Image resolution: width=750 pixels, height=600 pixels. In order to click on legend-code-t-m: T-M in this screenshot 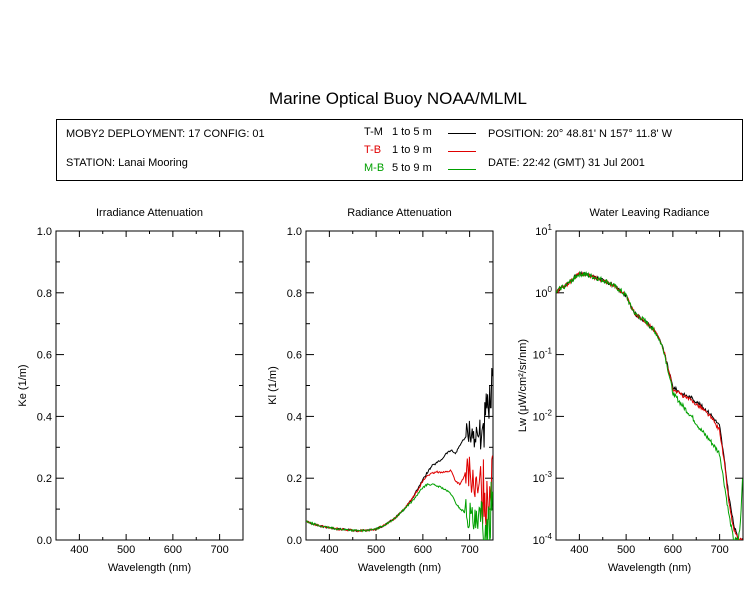, I will do `click(373, 132)`.